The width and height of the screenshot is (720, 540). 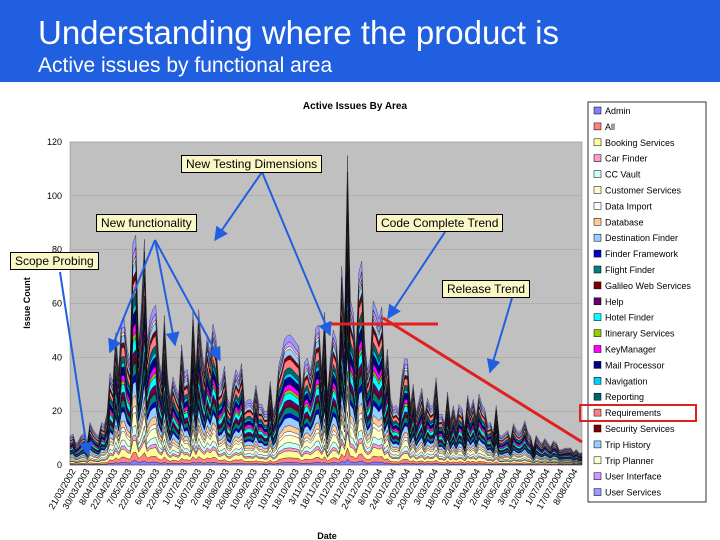 What do you see at coordinates (633, 477) in the screenshot?
I see `legend-entry: User Interface` at bounding box center [633, 477].